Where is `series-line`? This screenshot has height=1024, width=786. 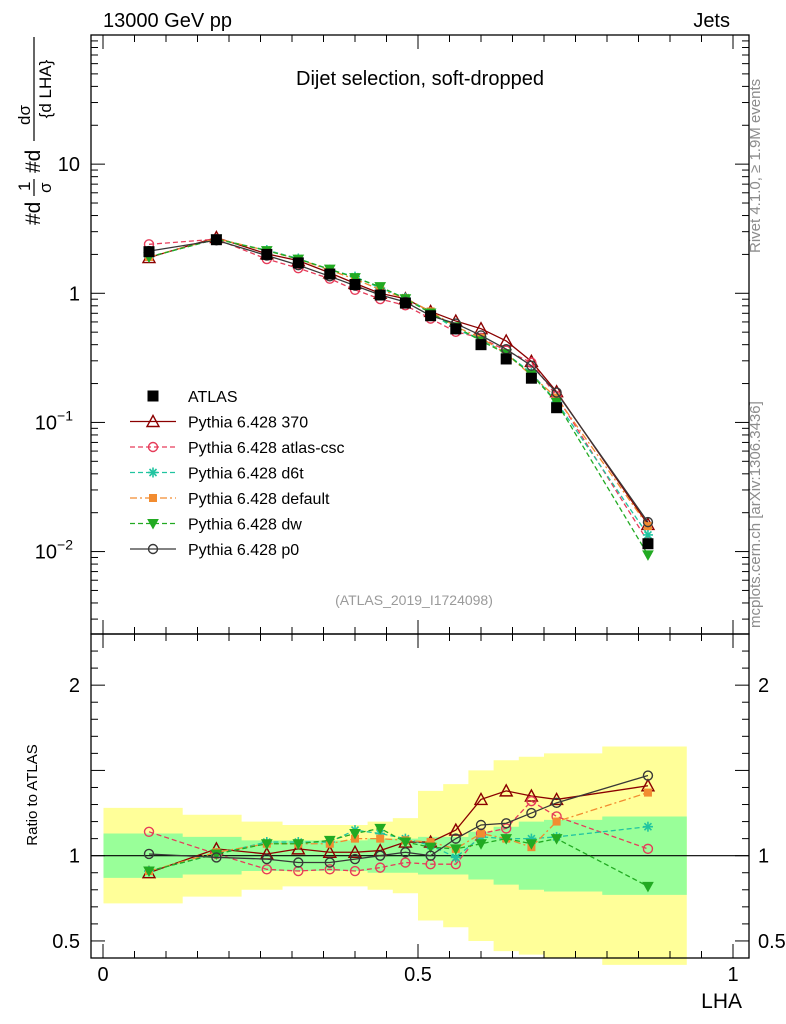
series-line is located at coordinates (398, 819).